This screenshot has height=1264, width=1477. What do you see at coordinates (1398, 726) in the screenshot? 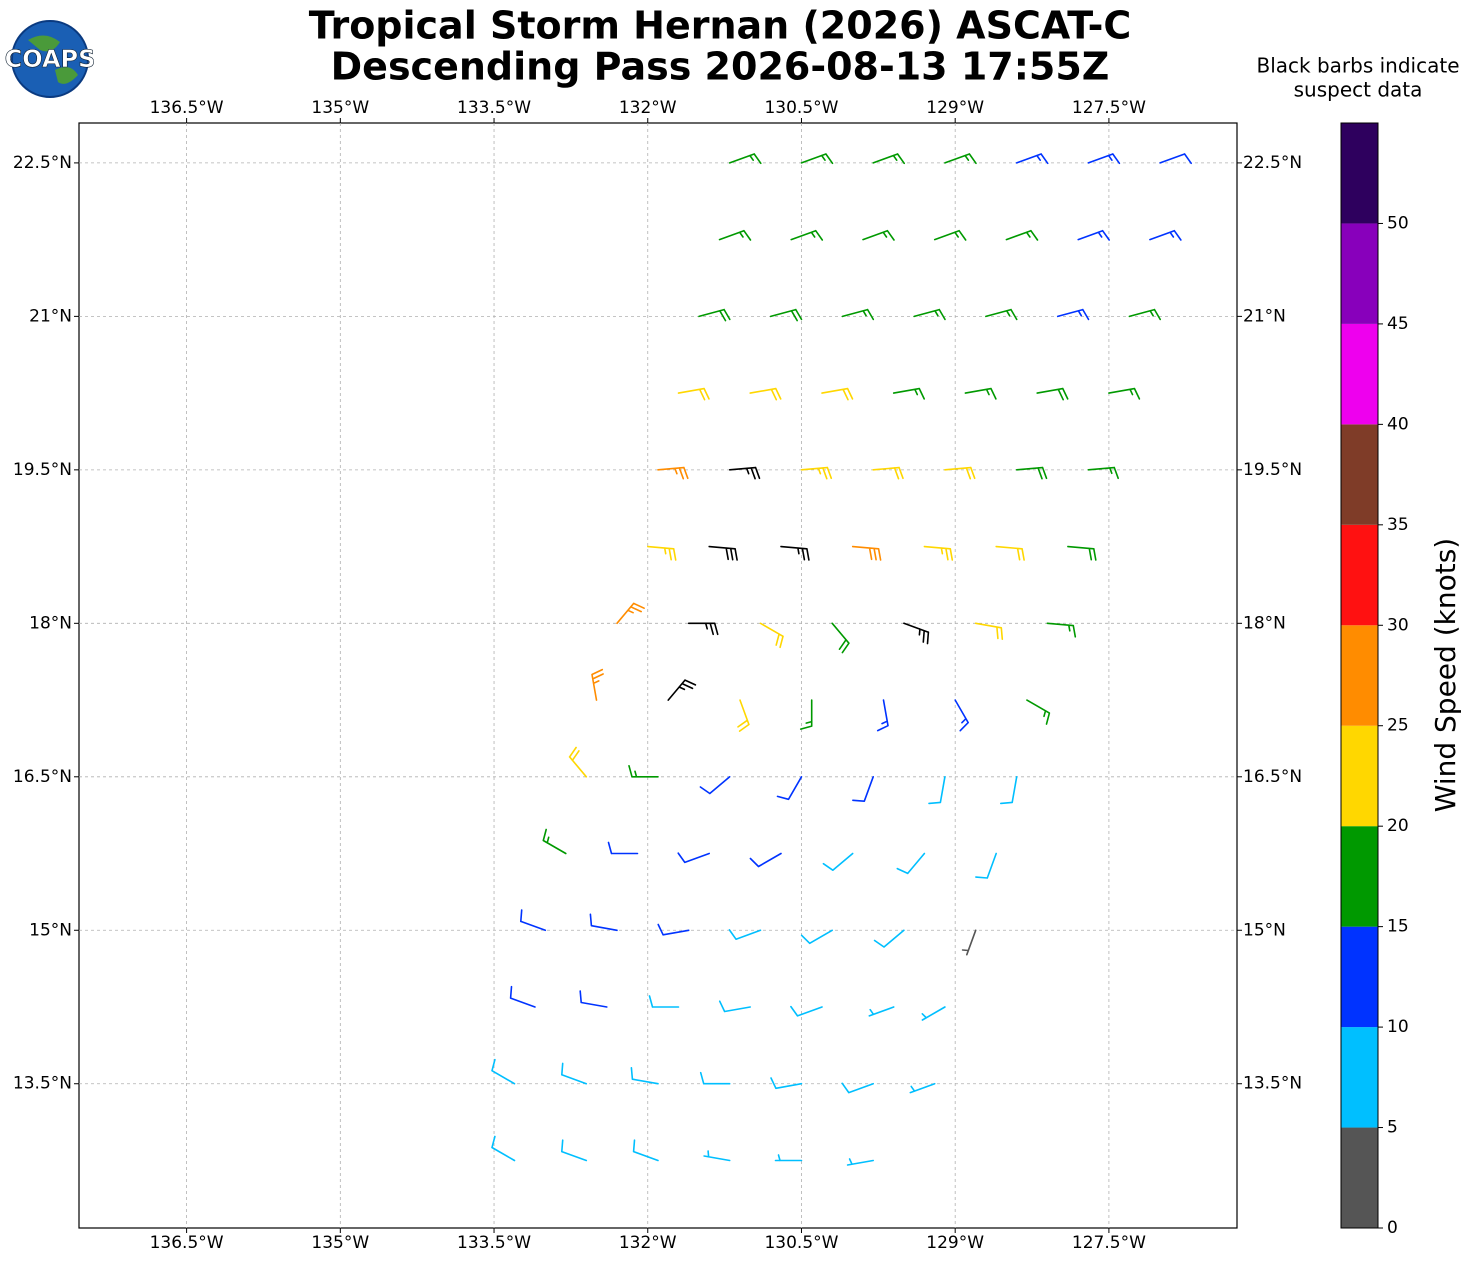
I see `colorbar-tick-label: 25` at bounding box center [1398, 726].